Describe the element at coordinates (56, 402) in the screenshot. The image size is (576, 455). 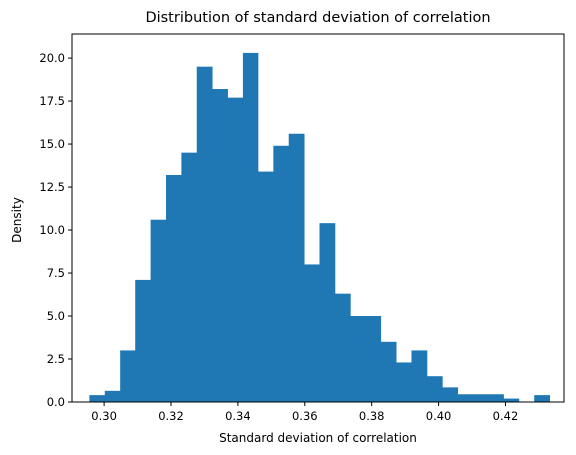
I see `y-tick-label: 0.0` at that location.